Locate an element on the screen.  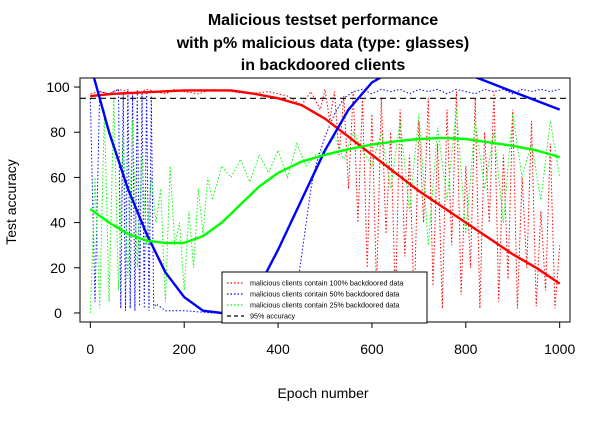
y-tick-label-20: 20 is located at coordinates (58, 268).